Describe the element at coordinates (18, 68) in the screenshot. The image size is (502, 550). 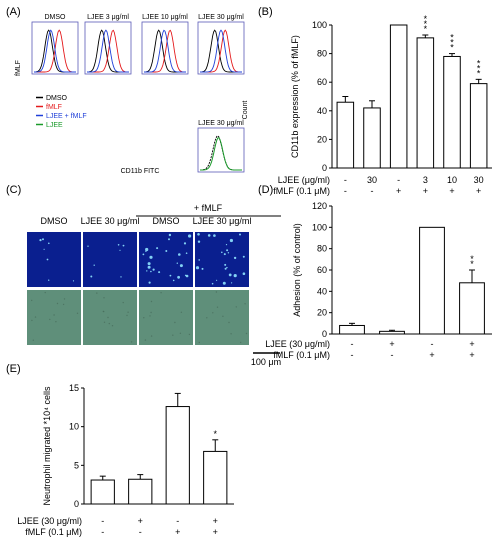
I see `panel-a-ylabel: fMLF` at that location.